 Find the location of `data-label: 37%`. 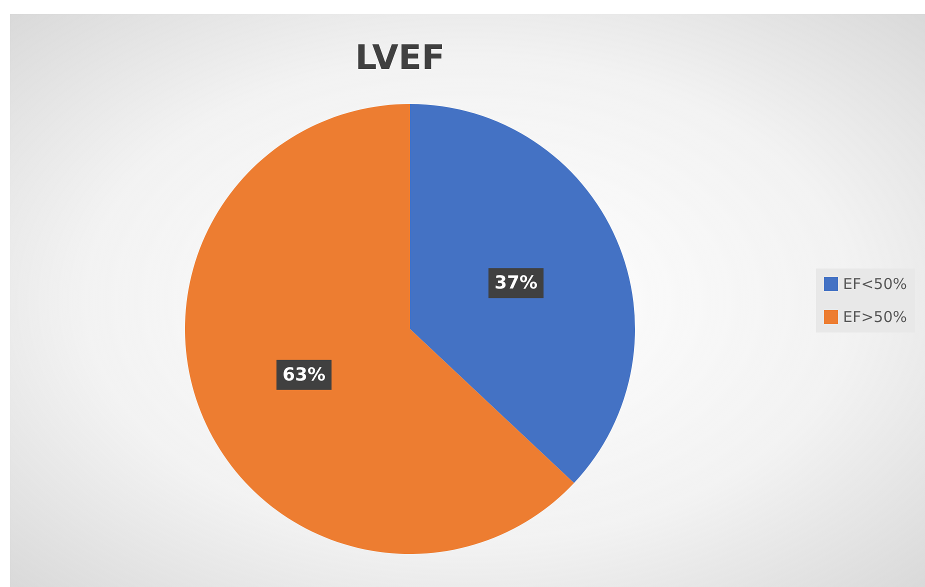

data-label: 37% is located at coordinates (516, 283).